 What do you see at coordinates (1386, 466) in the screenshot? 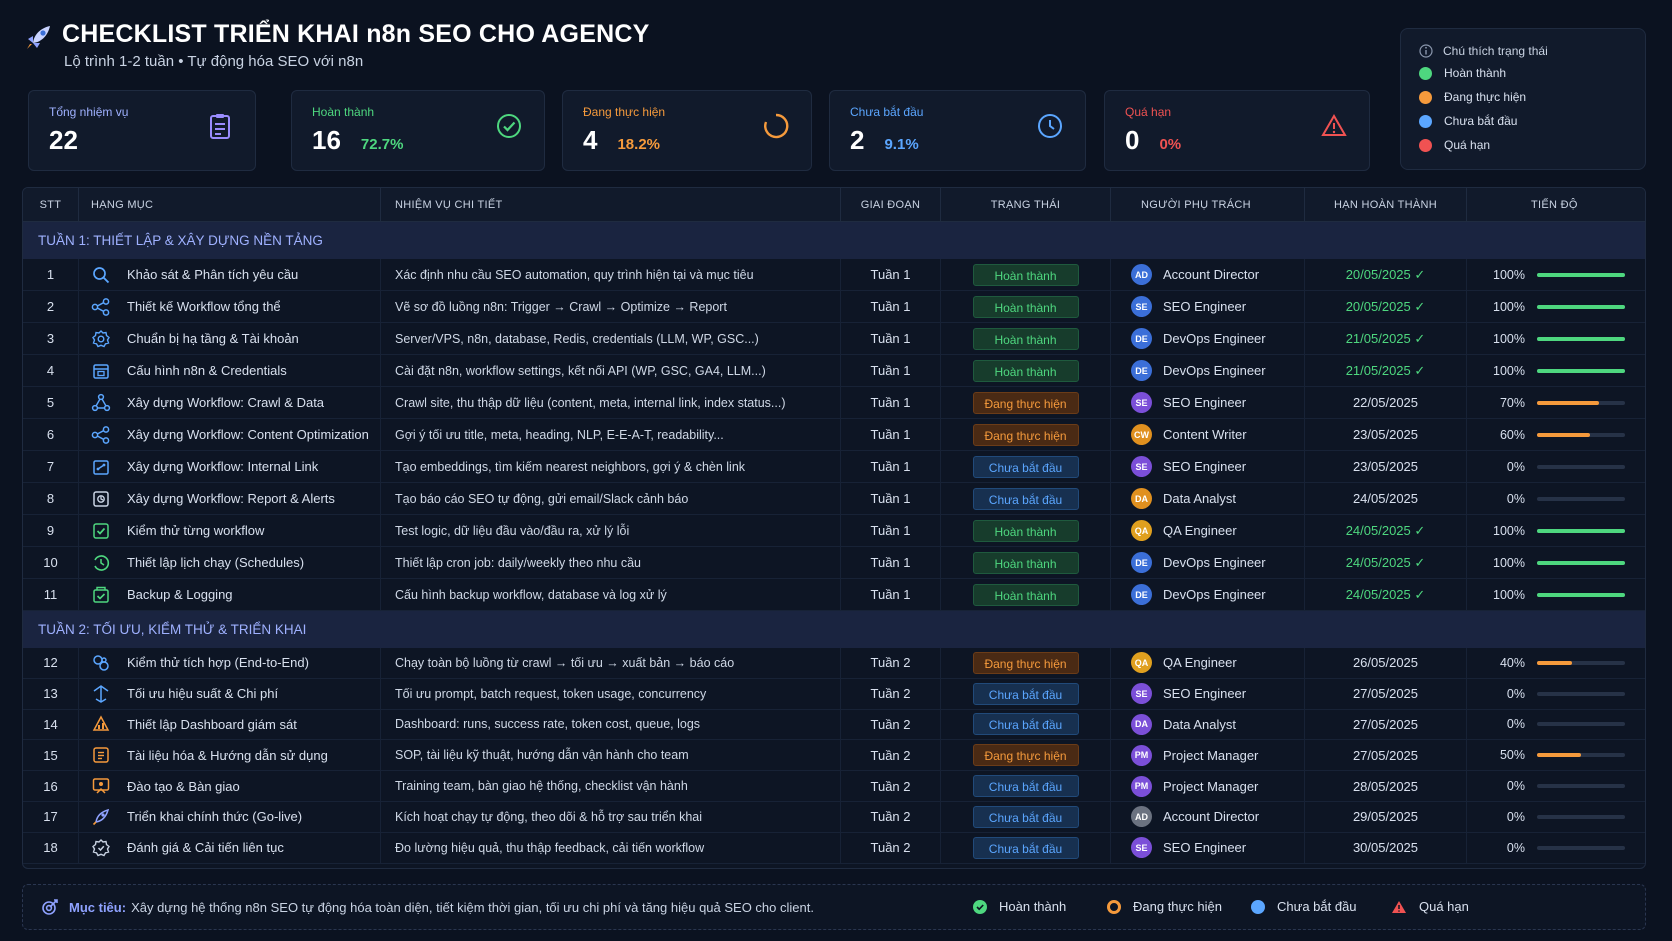
I see `due-date: 23/05/2025` at bounding box center [1386, 466].